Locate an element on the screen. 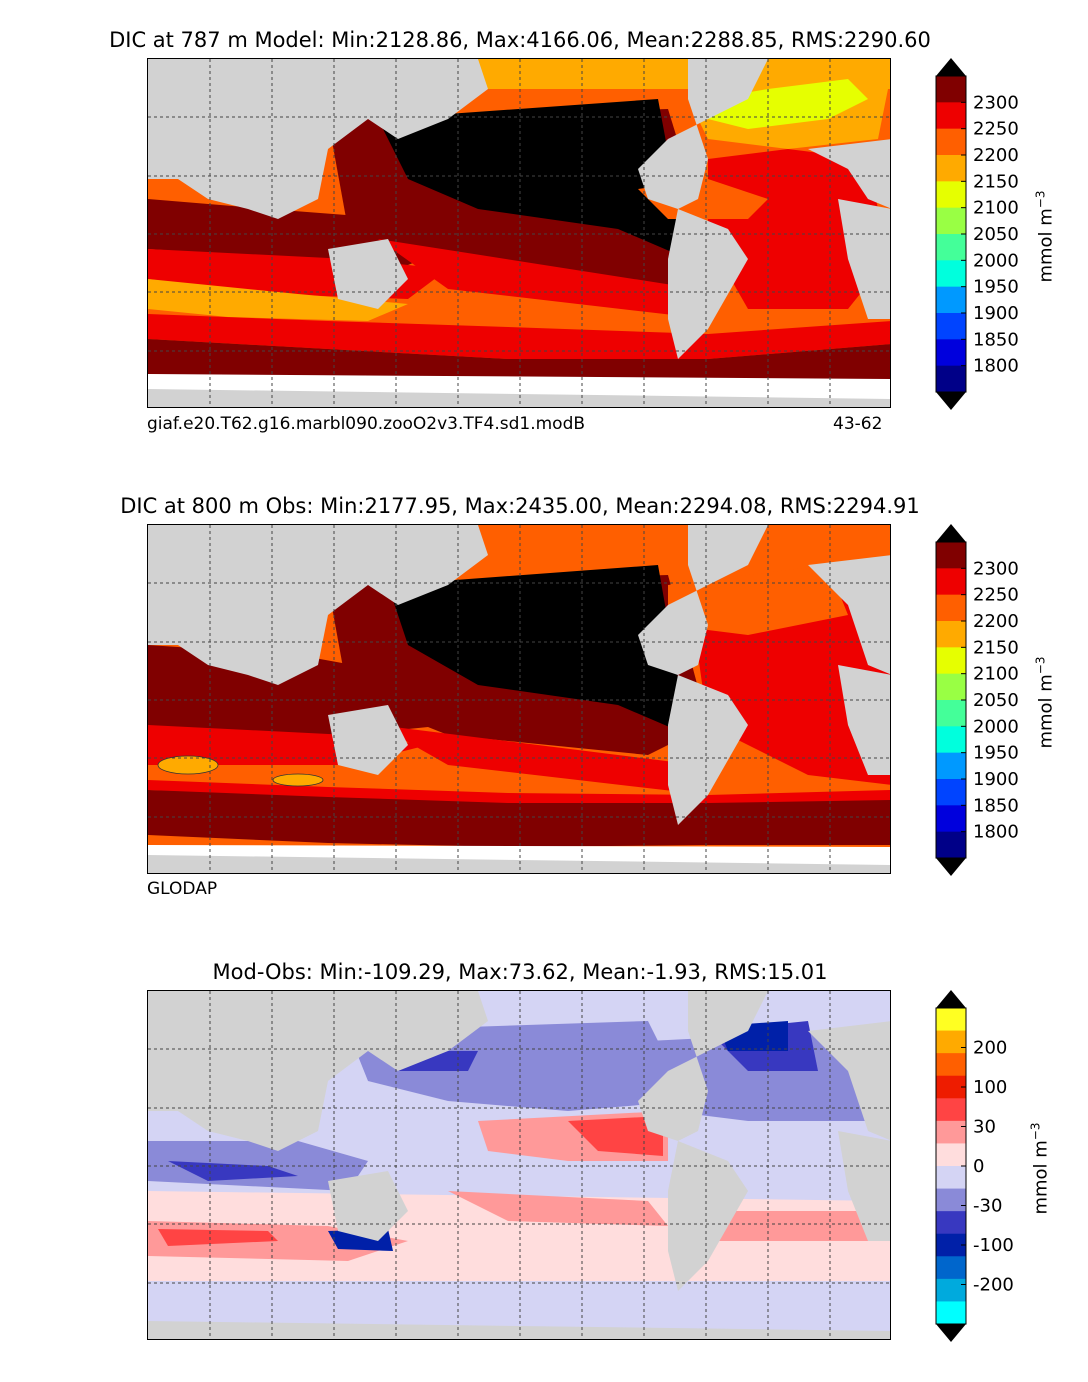 The width and height of the screenshot is (1088, 1382). diff-colorbar-label: mmol m−3 is located at coordinates (1040, 1169).